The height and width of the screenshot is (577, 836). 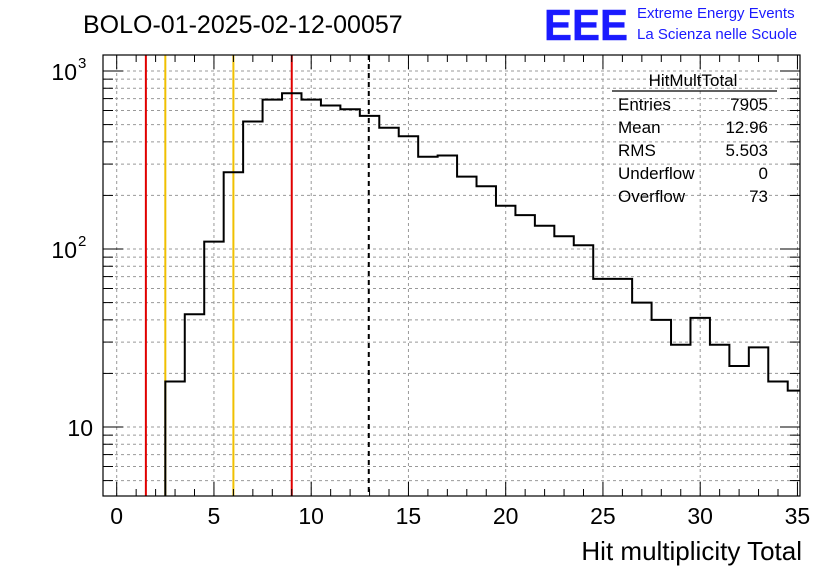 I want to click on y-tick-exponent: 2, so click(x=82, y=241).